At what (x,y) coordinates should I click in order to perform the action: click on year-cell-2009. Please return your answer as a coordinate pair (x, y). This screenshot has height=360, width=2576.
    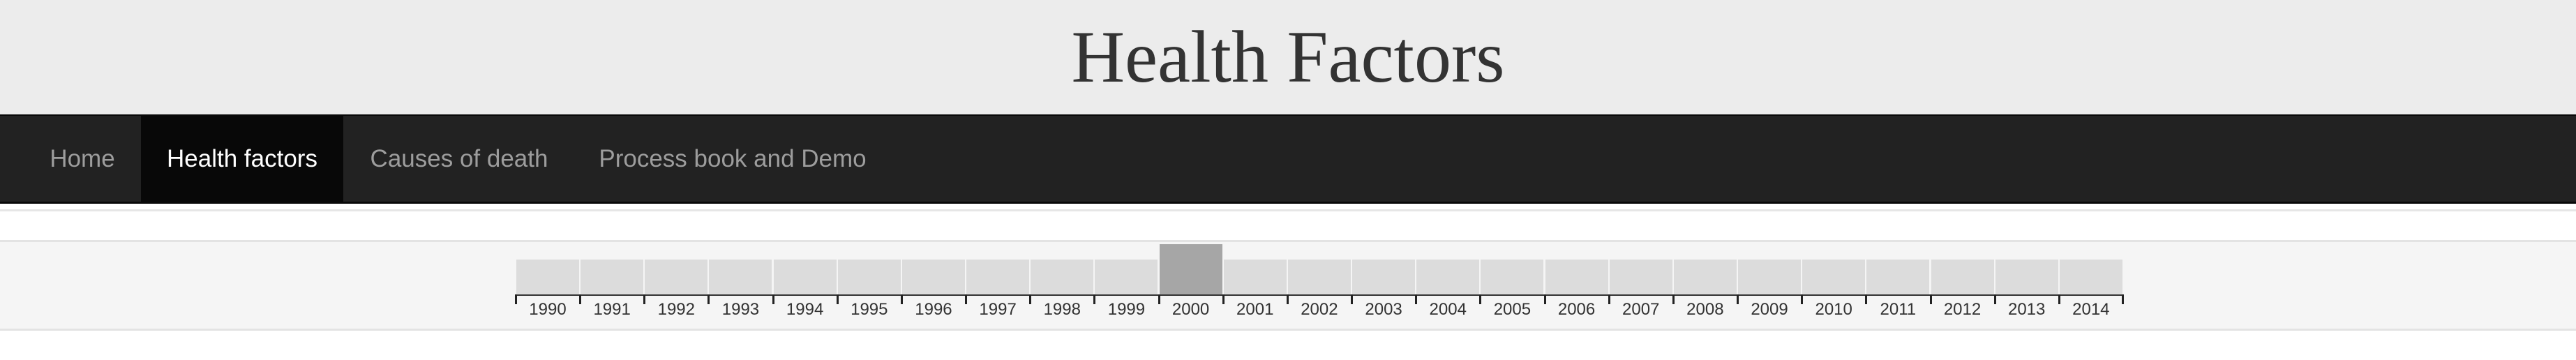
    Looking at the image, I should click on (1770, 277).